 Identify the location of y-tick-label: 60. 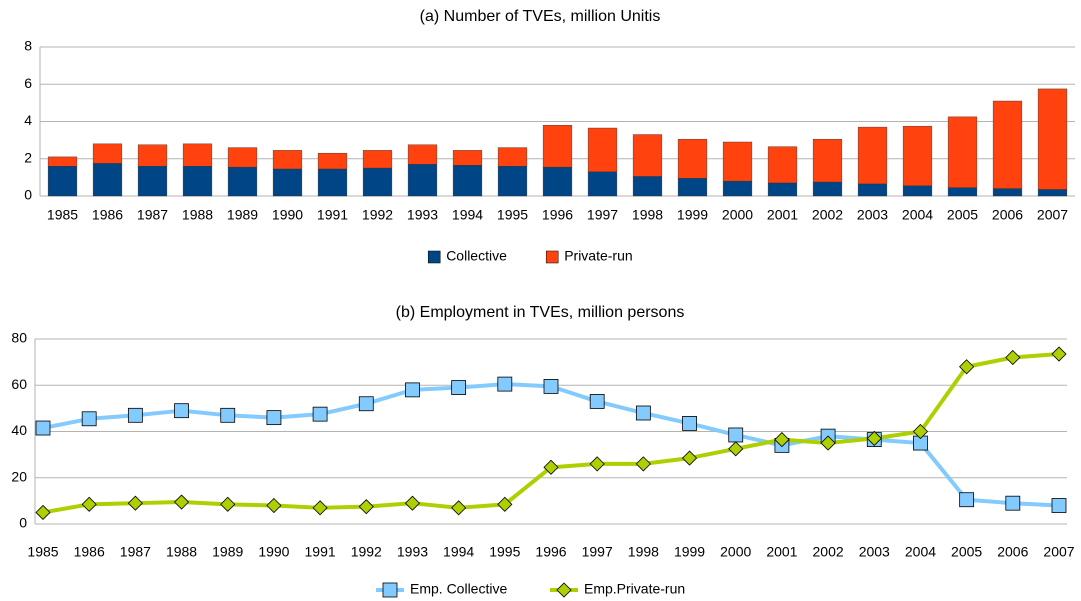
(19, 384).